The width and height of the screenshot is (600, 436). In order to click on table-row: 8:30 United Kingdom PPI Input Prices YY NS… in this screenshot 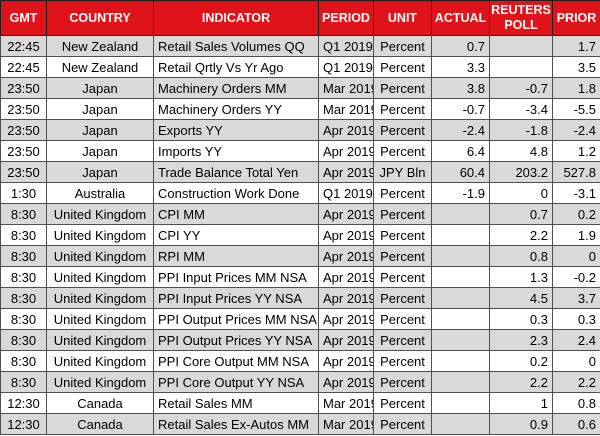, I will do `click(300, 298)`.